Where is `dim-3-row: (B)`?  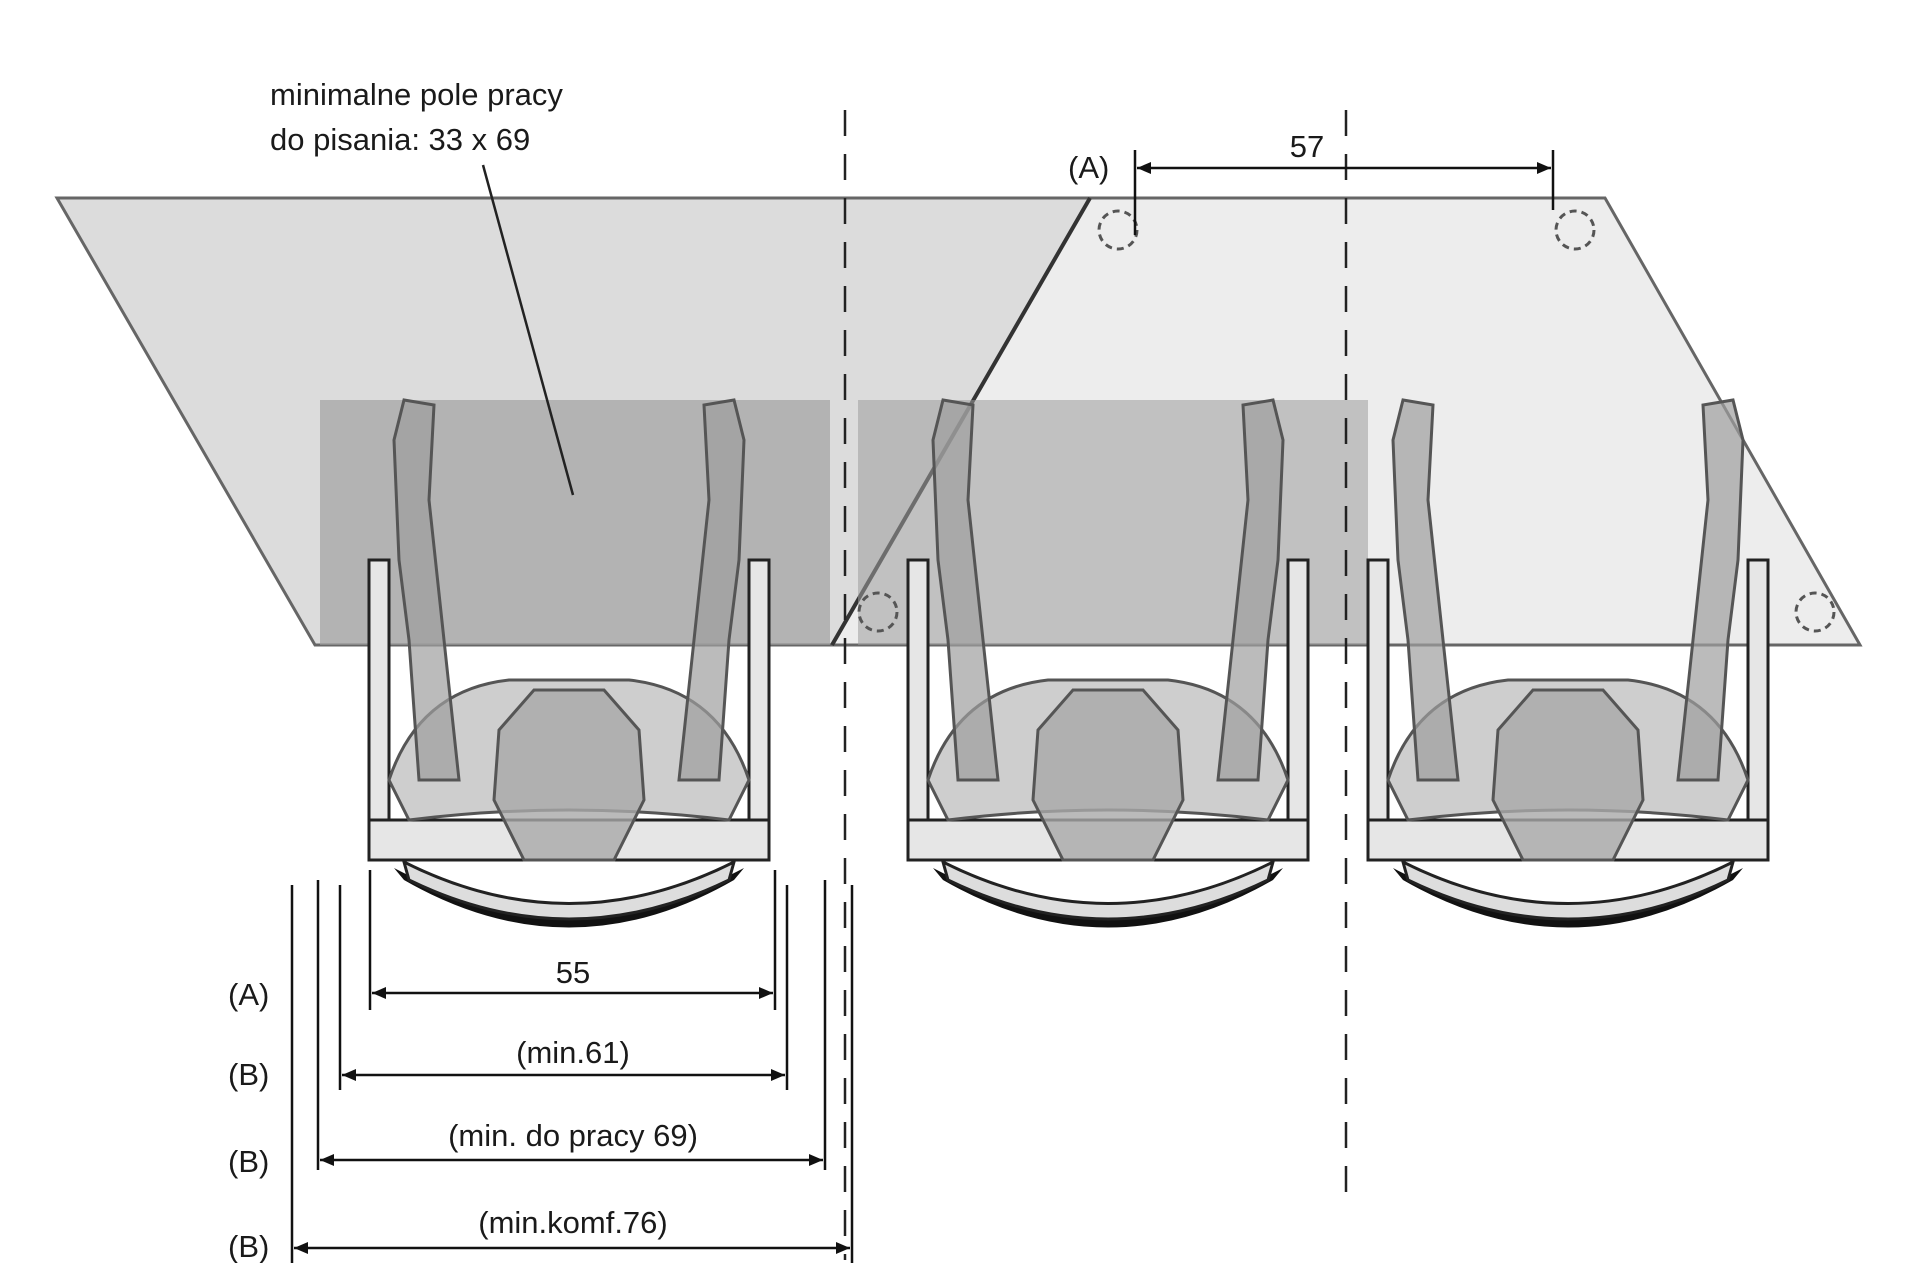
dim-3-row: (B) is located at coordinates (248, 1161).